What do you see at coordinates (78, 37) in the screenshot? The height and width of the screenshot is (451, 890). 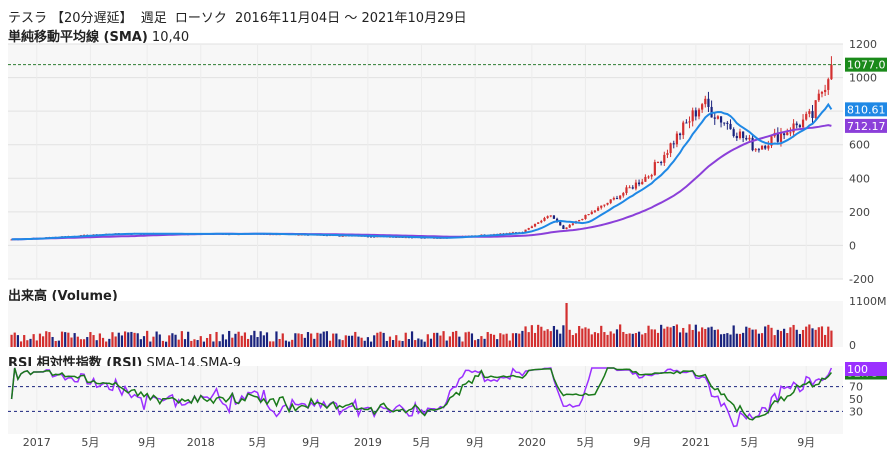 I see `sma-title: 単純移動平均線 (SMA)` at bounding box center [78, 37].